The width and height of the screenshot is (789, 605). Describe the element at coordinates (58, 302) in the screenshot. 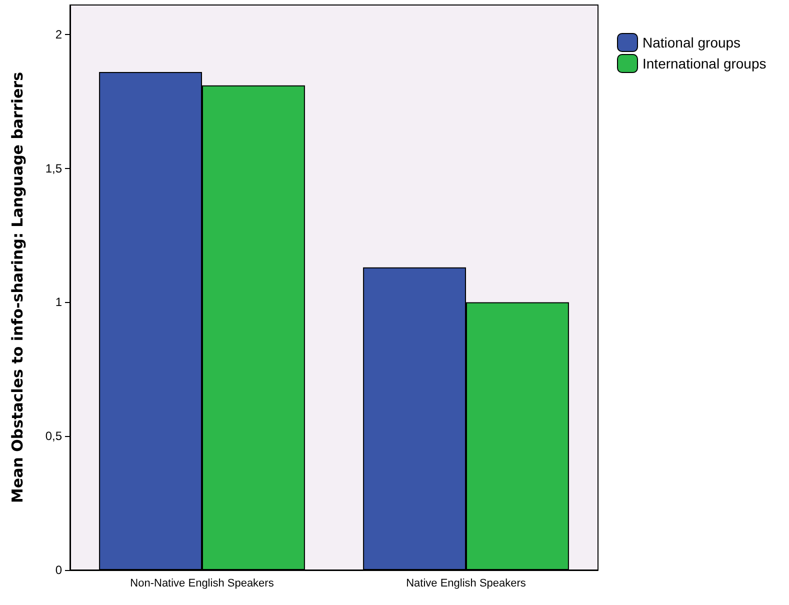

I see `y-tick-label: 1` at that location.